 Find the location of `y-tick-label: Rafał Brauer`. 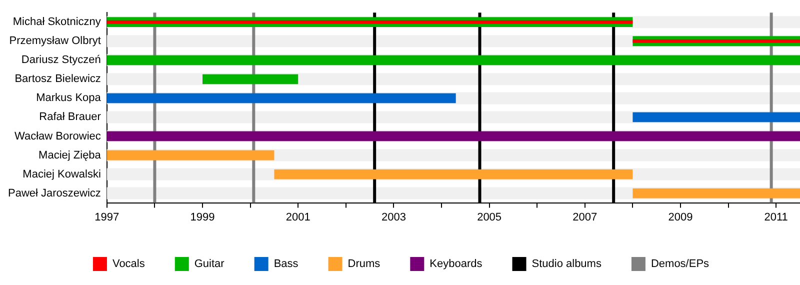

y-tick-label: Rafał Brauer is located at coordinates (70, 117).